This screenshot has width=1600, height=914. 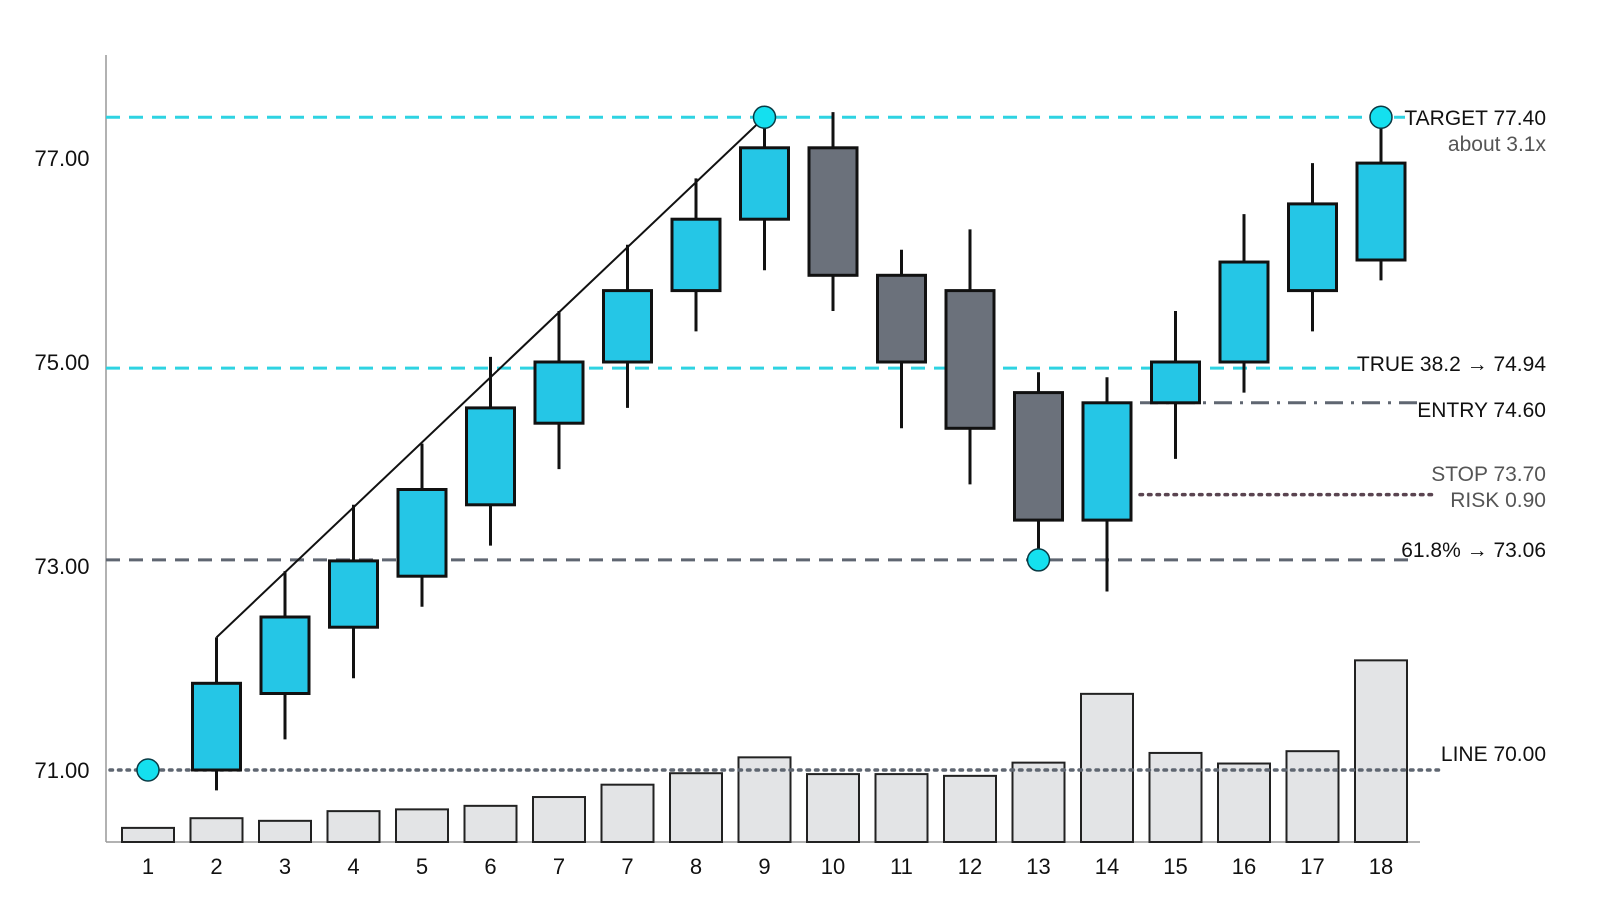 What do you see at coordinates (61, 362) in the screenshot?
I see `y-tick-label-75.00: 75.00` at bounding box center [61, 362].